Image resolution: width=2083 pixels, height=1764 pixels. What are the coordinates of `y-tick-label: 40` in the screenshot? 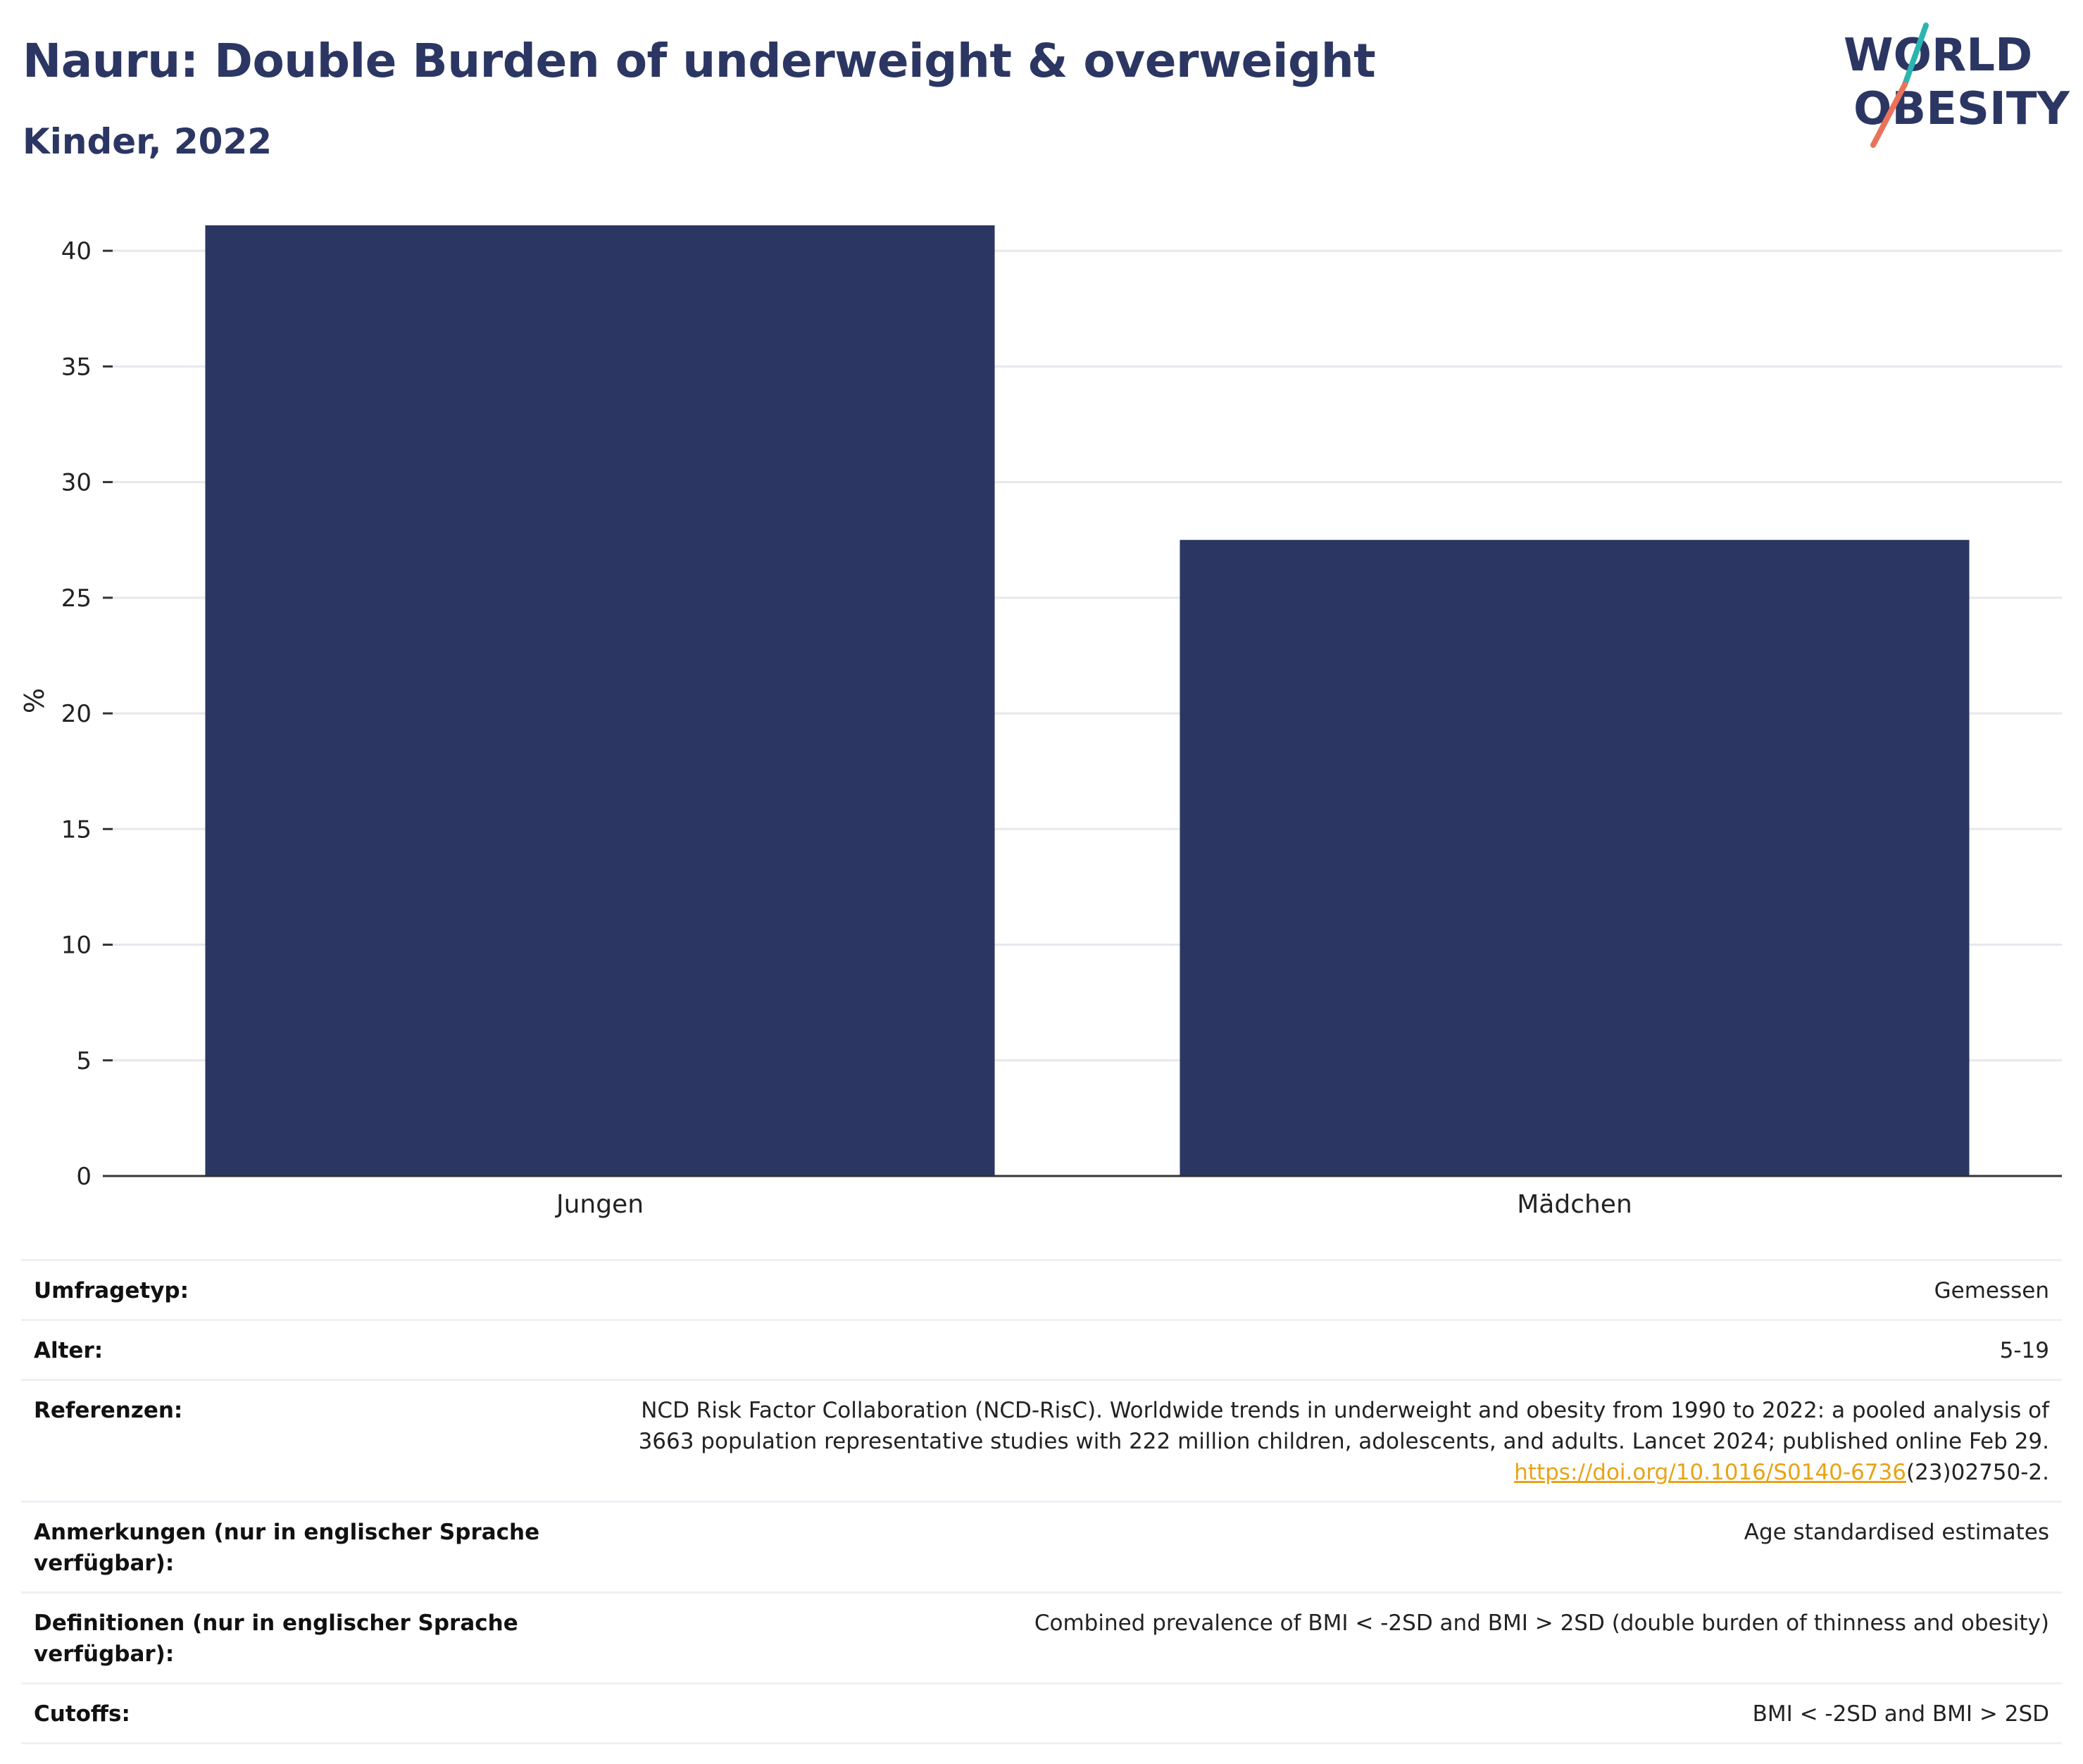 It's located at (76, 251).